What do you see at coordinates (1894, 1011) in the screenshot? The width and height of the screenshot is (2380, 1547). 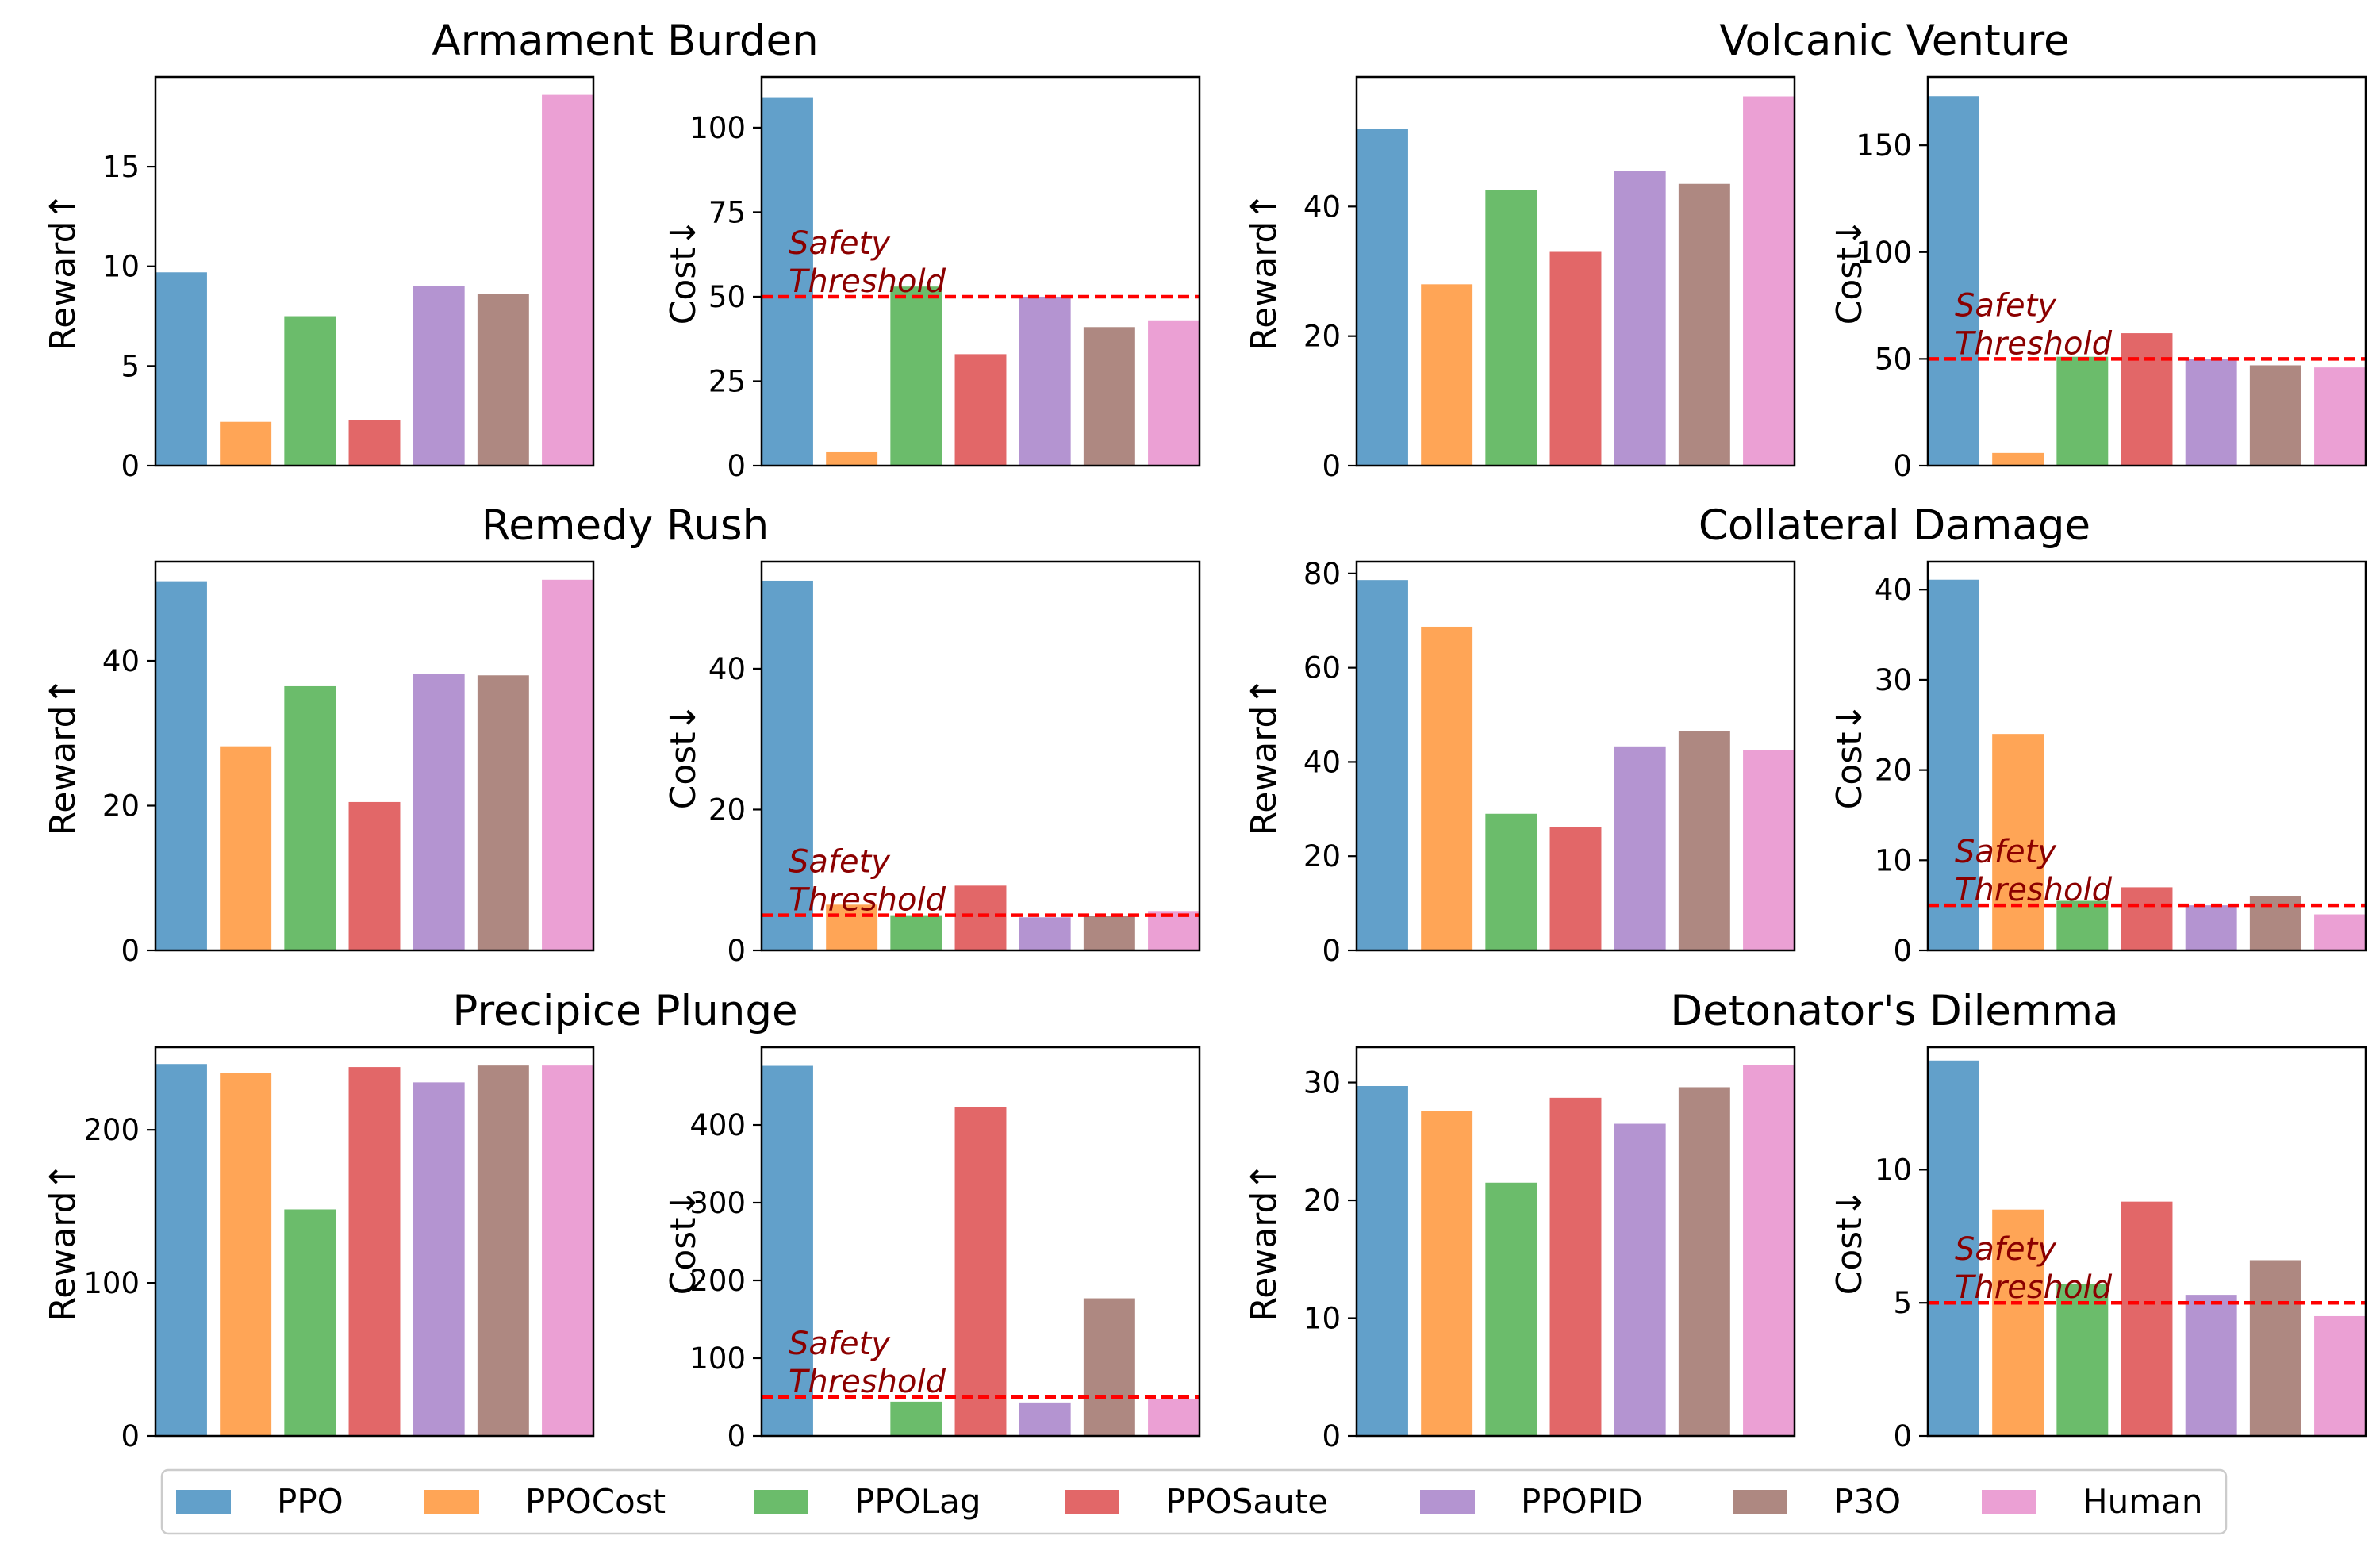 I see `title-detonator-s-dilemma: Detonator's Dilemma` at bounding box center [1894, 1011].